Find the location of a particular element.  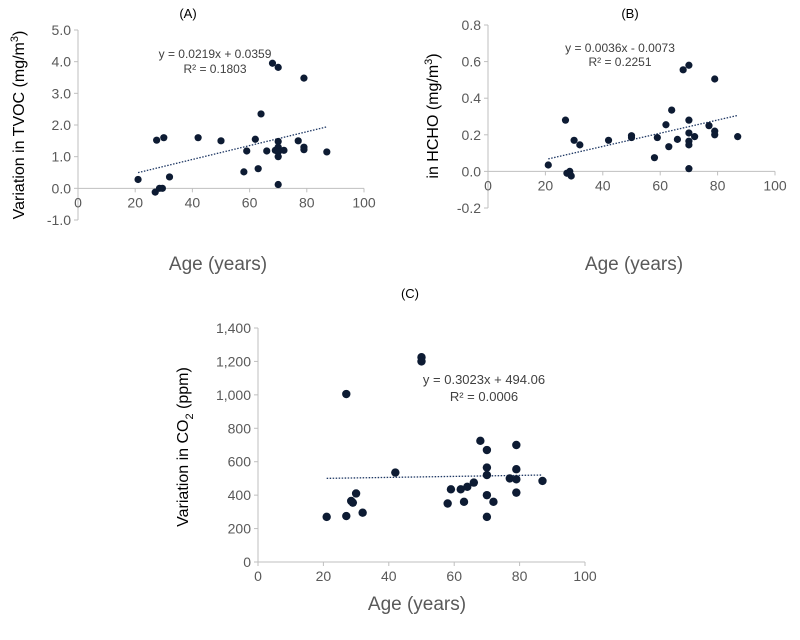

x-tick-label: 100 is located at coordinates (364, 202).